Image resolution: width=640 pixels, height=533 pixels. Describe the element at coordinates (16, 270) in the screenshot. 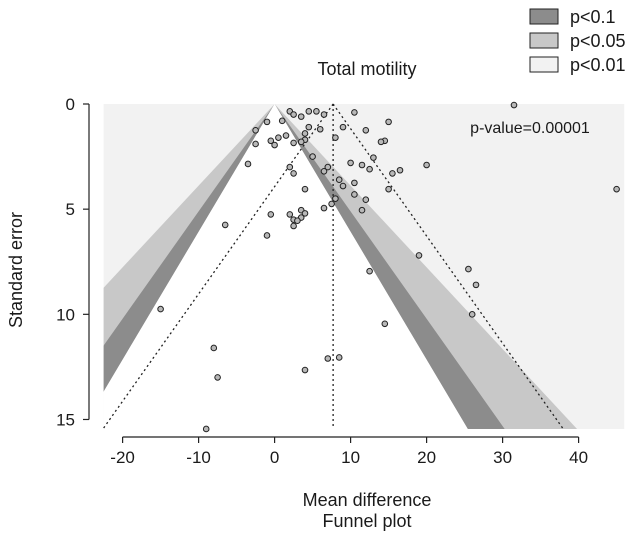

I see `y-axis-label: Standard error` at that location.